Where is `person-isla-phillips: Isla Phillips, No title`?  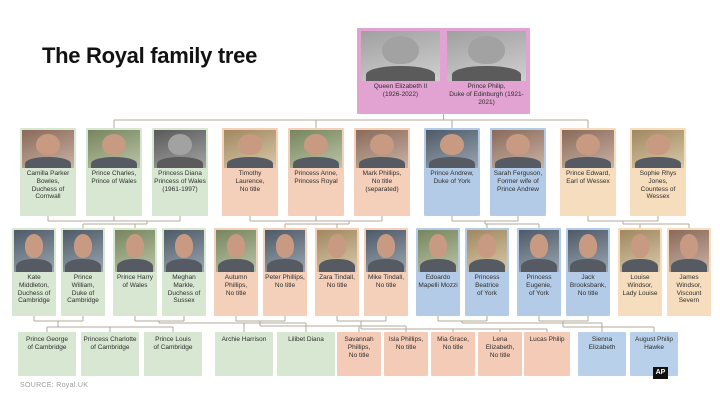
person-isla-phillips: Isla Phillips, No title is located at coordinates (406, 354).